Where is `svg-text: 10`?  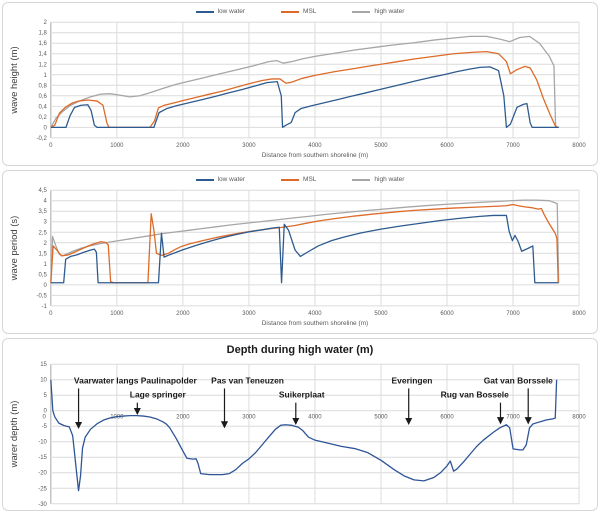
svg-text: 10 is located at coordinates (43, 381).